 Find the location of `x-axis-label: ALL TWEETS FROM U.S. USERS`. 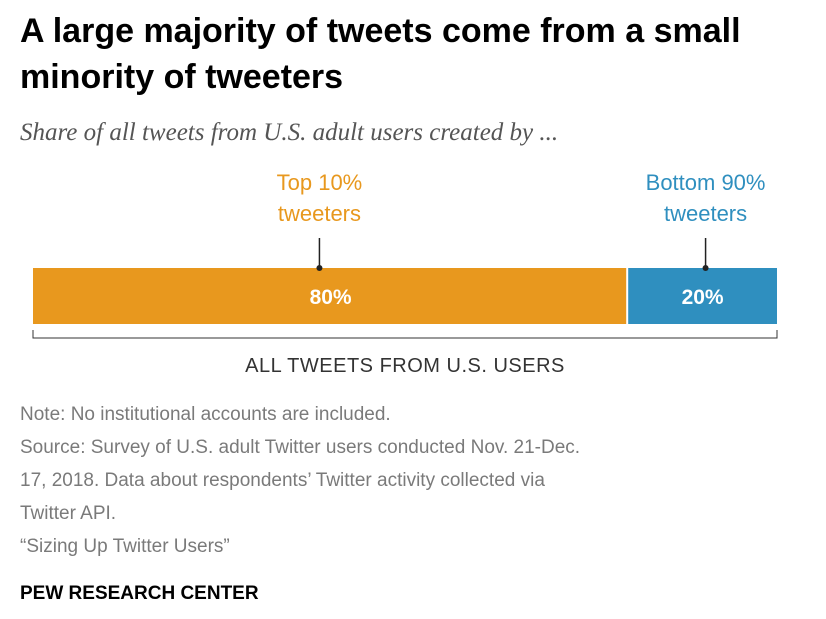

x-axis-label: ALL TWEETS FROM U.S. USERS is located at coordinates (405, 366).